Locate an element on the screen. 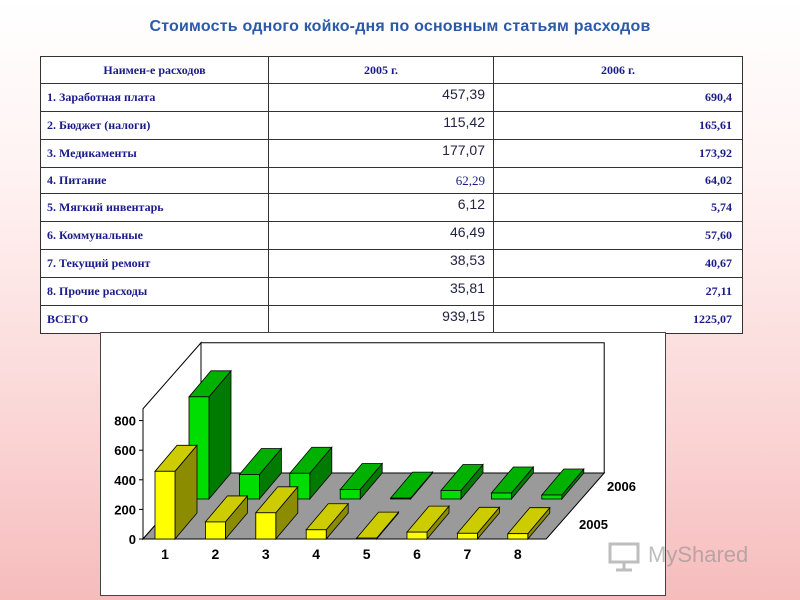  x-tick-label: 5 is located at coordinates (367, 554).